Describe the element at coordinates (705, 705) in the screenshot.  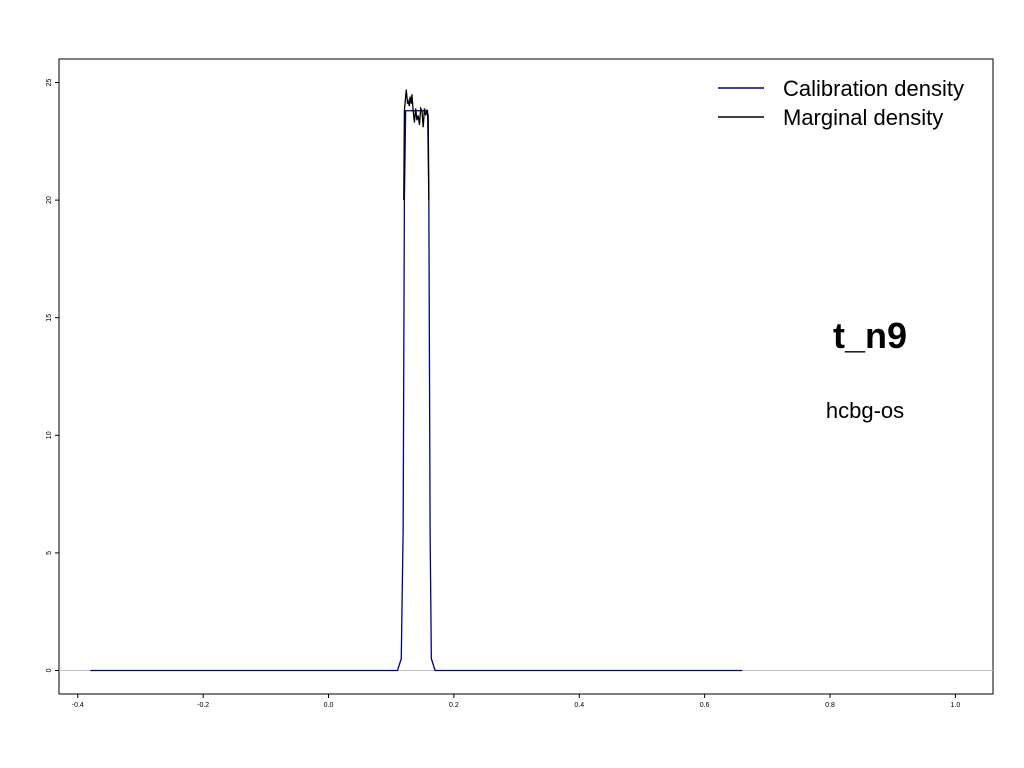
I see `x-tick-label: 0.6` at that location.